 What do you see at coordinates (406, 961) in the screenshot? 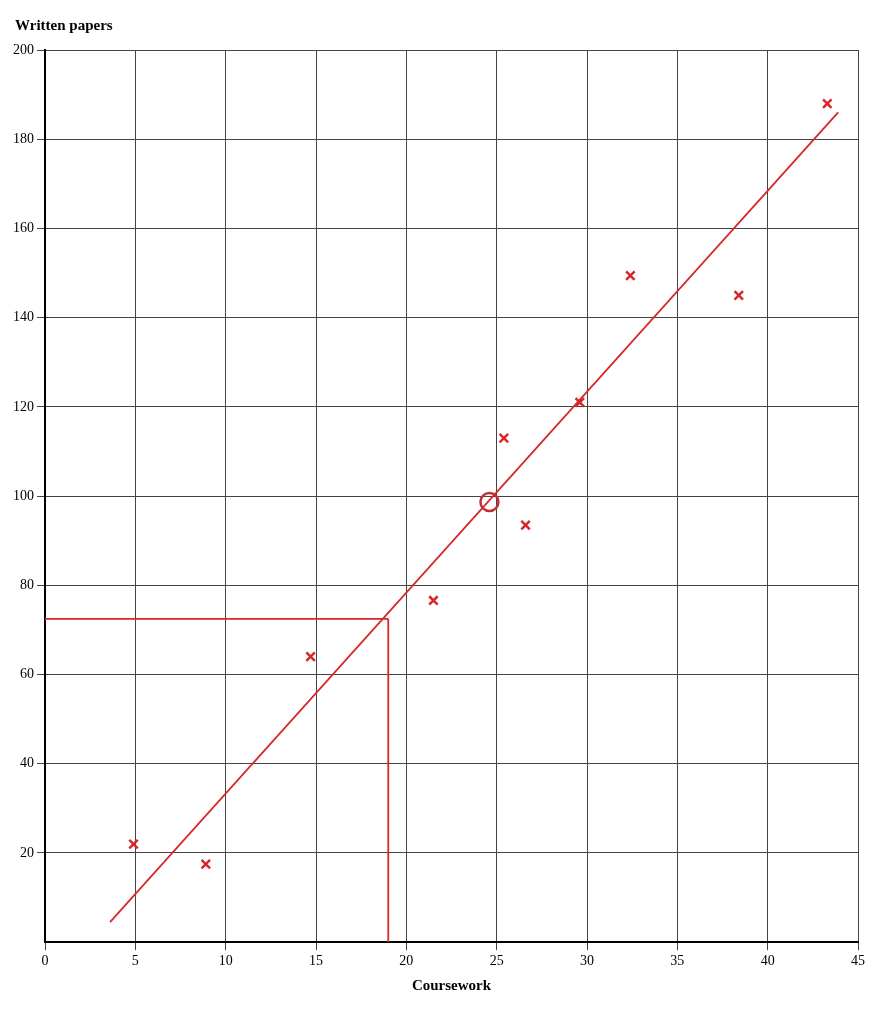
I see `x-tick-label: 20` at bounding box center [406, 961].